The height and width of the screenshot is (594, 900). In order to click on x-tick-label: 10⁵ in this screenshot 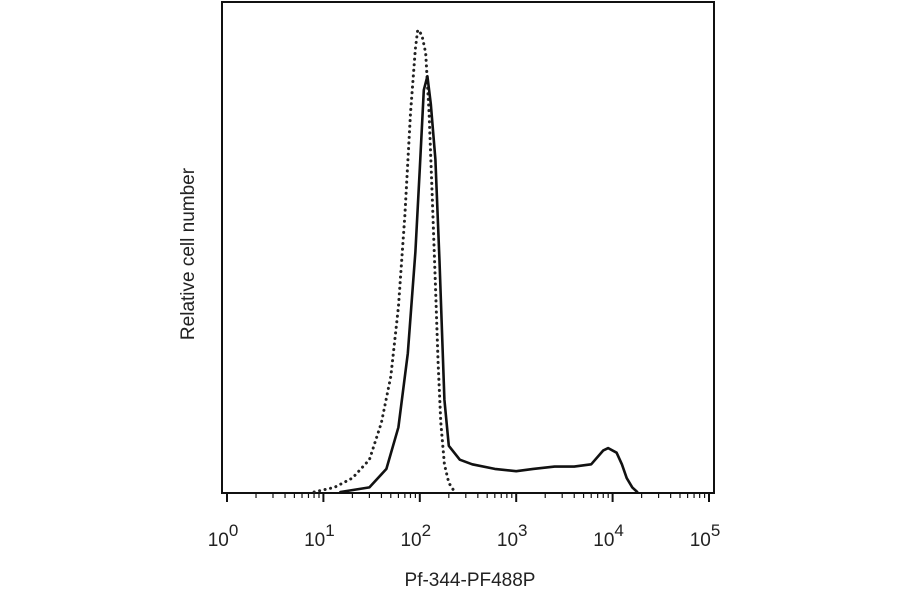, I will do `click(705, 536)`.